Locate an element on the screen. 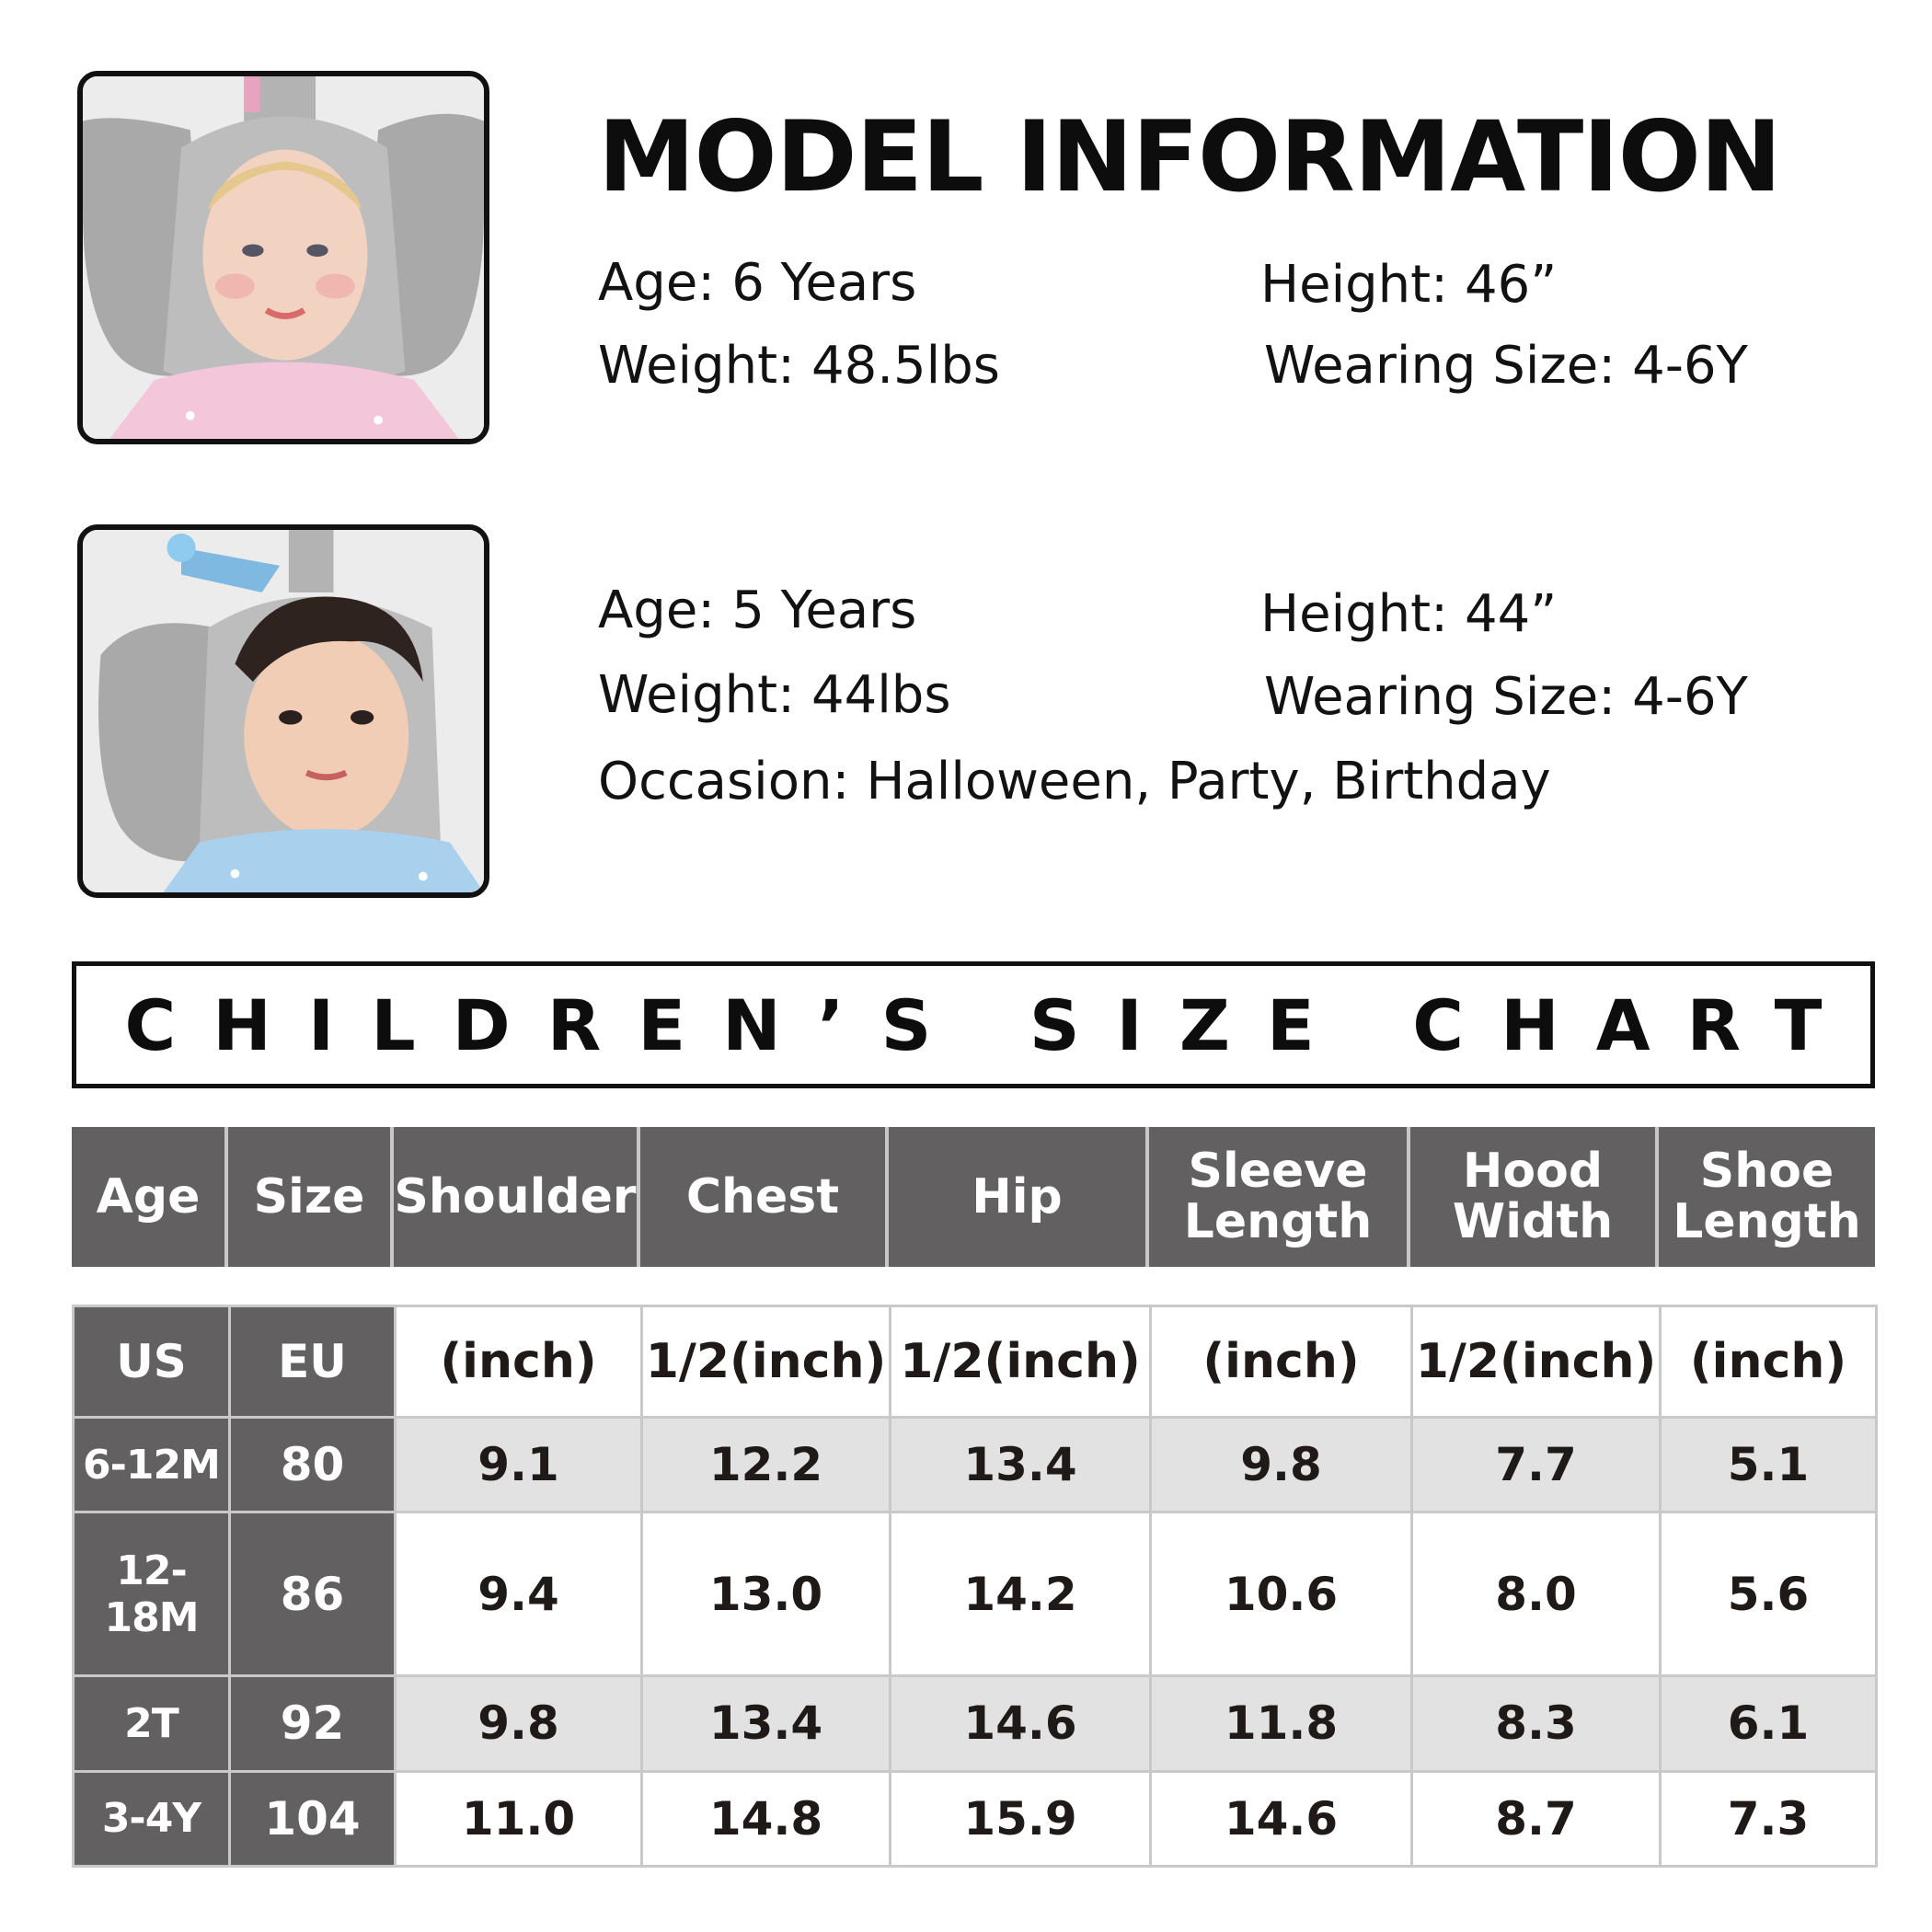 Image resolution: width=1932 pixels, height=1932 pixels. header-sleeve-length: Sleeve Length is located at coordinates (1279, 1197).